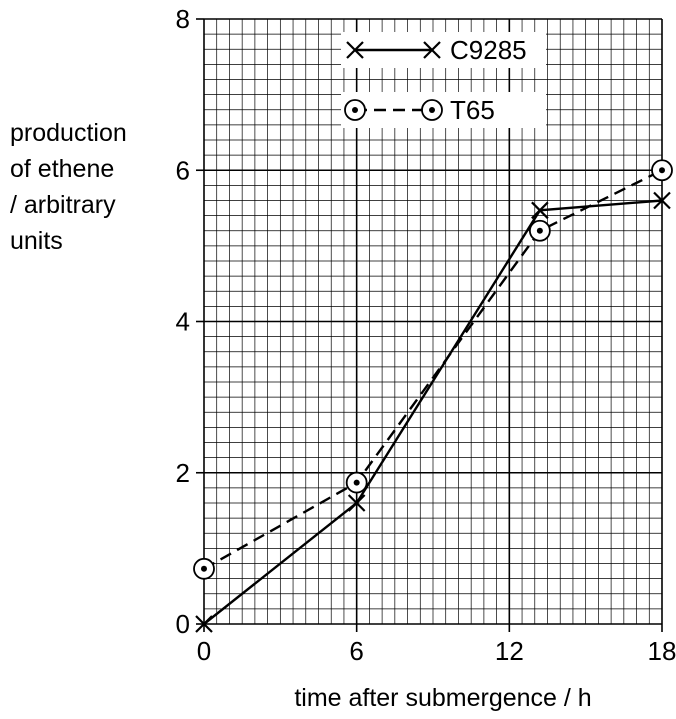 Image resolution: width=676 pixels, height=719 pixels. What do you see at coordinates (443, 80) in the screenshot?
I see `legend: C9285 T65` at bounding box center [443, 80].